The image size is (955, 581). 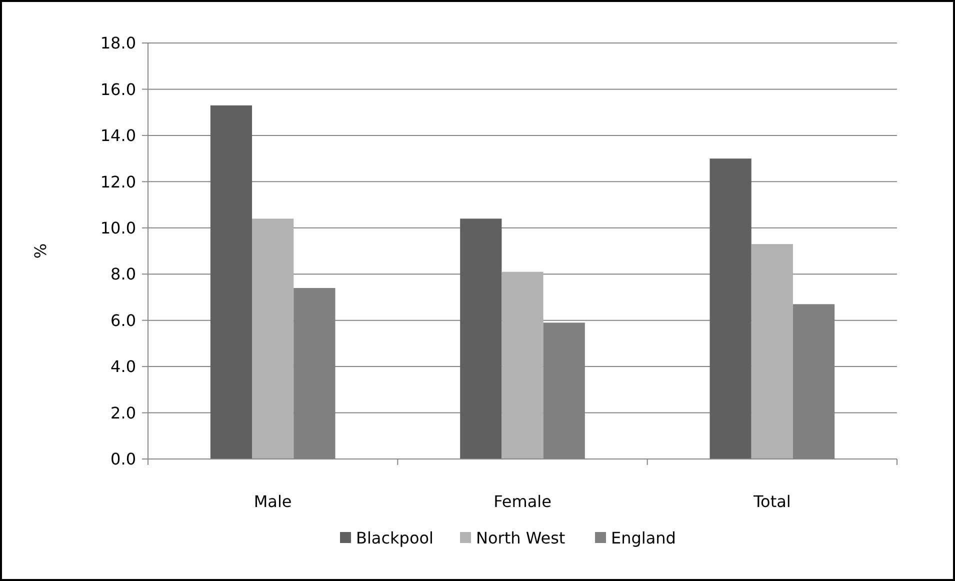 I want to click on y-tick-label: 0.0, so click(x=123, y=459).